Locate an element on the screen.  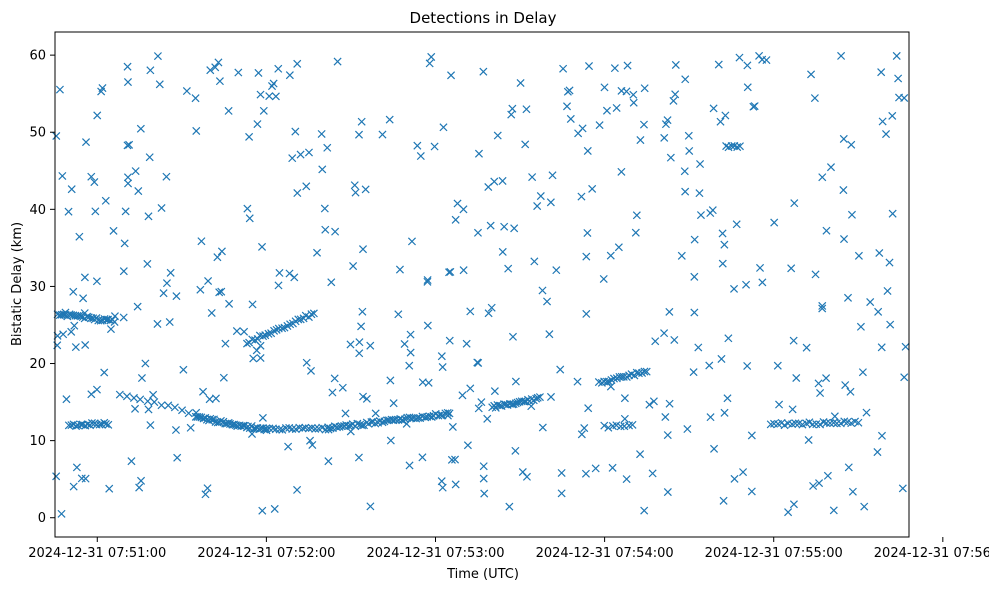
y-tick-label: 0 is located at coordinates (42, 518).